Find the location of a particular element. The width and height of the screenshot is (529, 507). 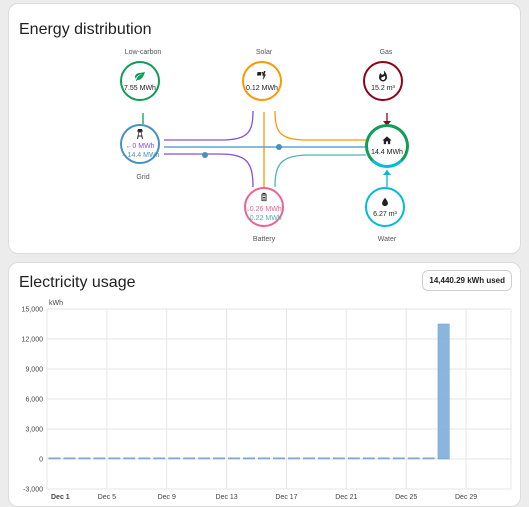

grid-node: ←0 MWh →14.4 MWh is located at coordinates (140, 144).